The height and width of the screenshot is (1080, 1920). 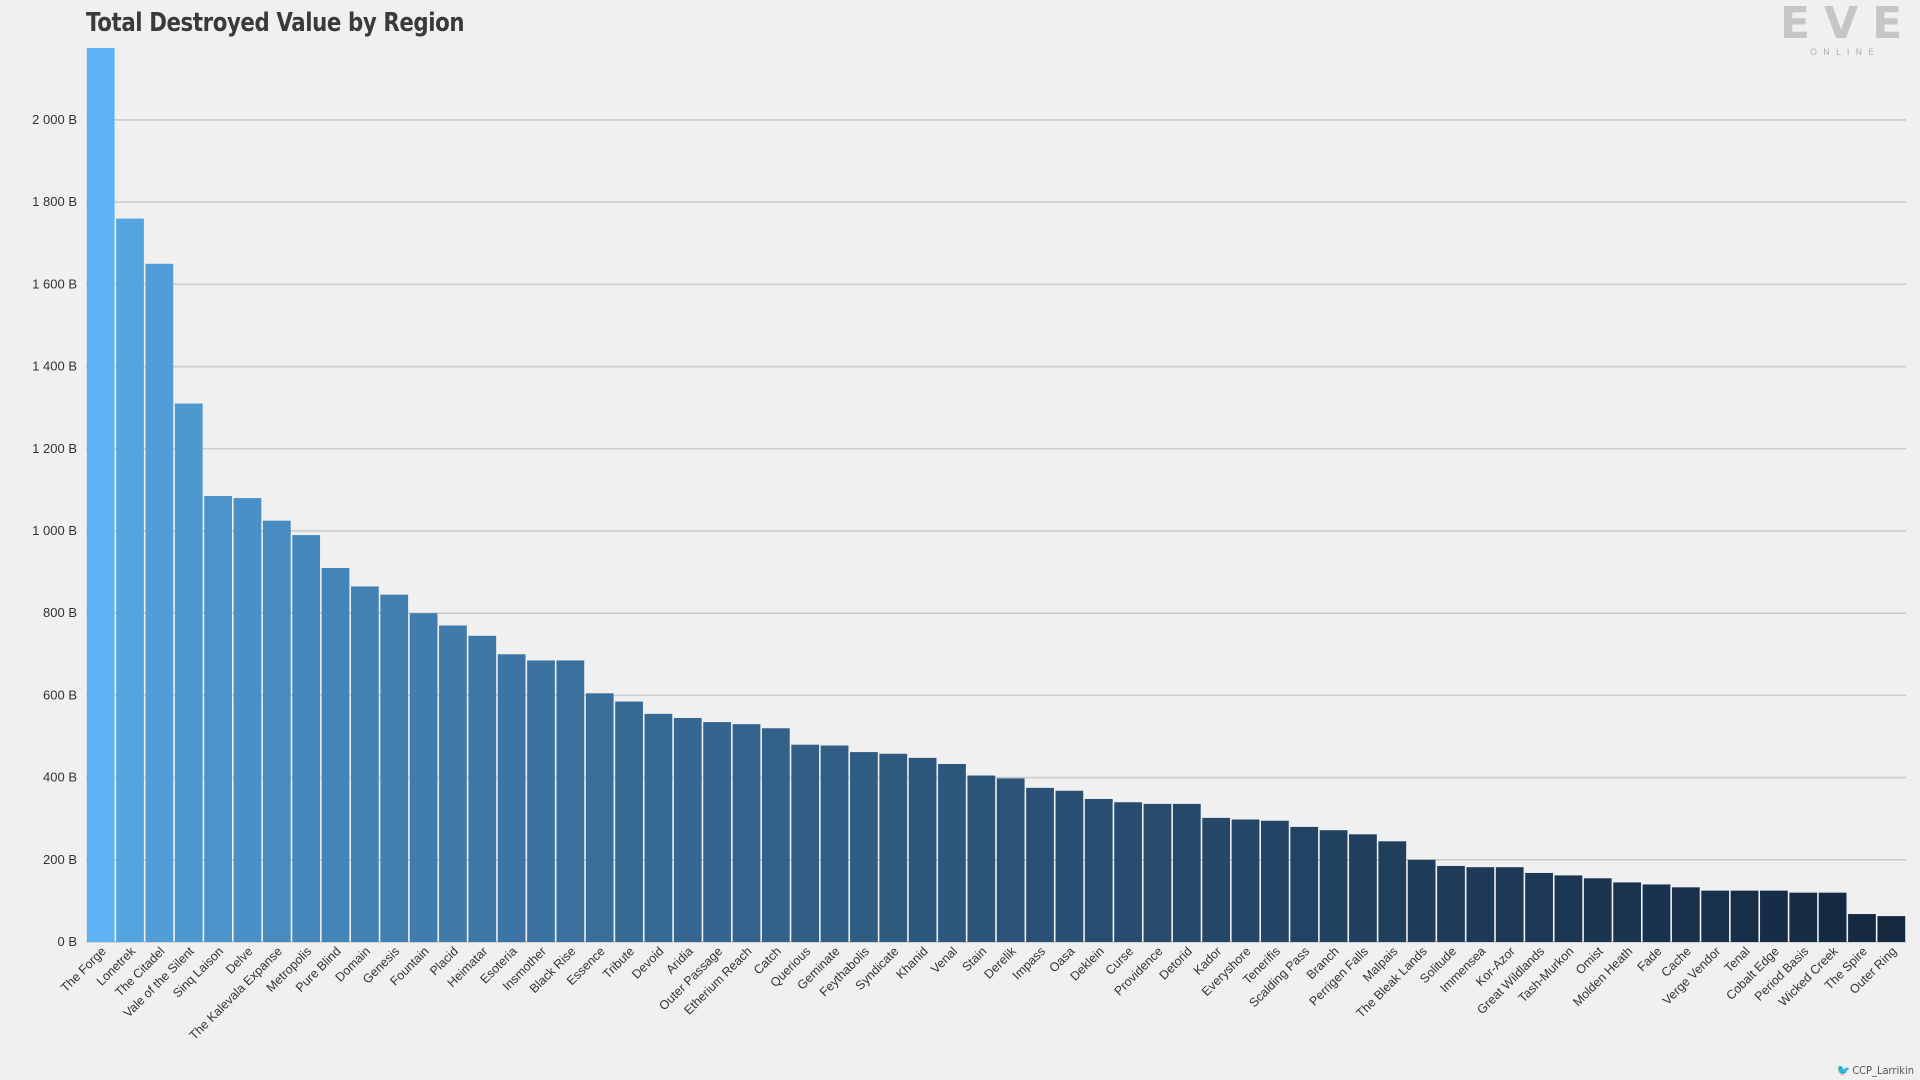 What do you see at coordinates (1848, 24) in the screenshot?
I see `logo-letters: EVE` at bounding box center [1848, 24].